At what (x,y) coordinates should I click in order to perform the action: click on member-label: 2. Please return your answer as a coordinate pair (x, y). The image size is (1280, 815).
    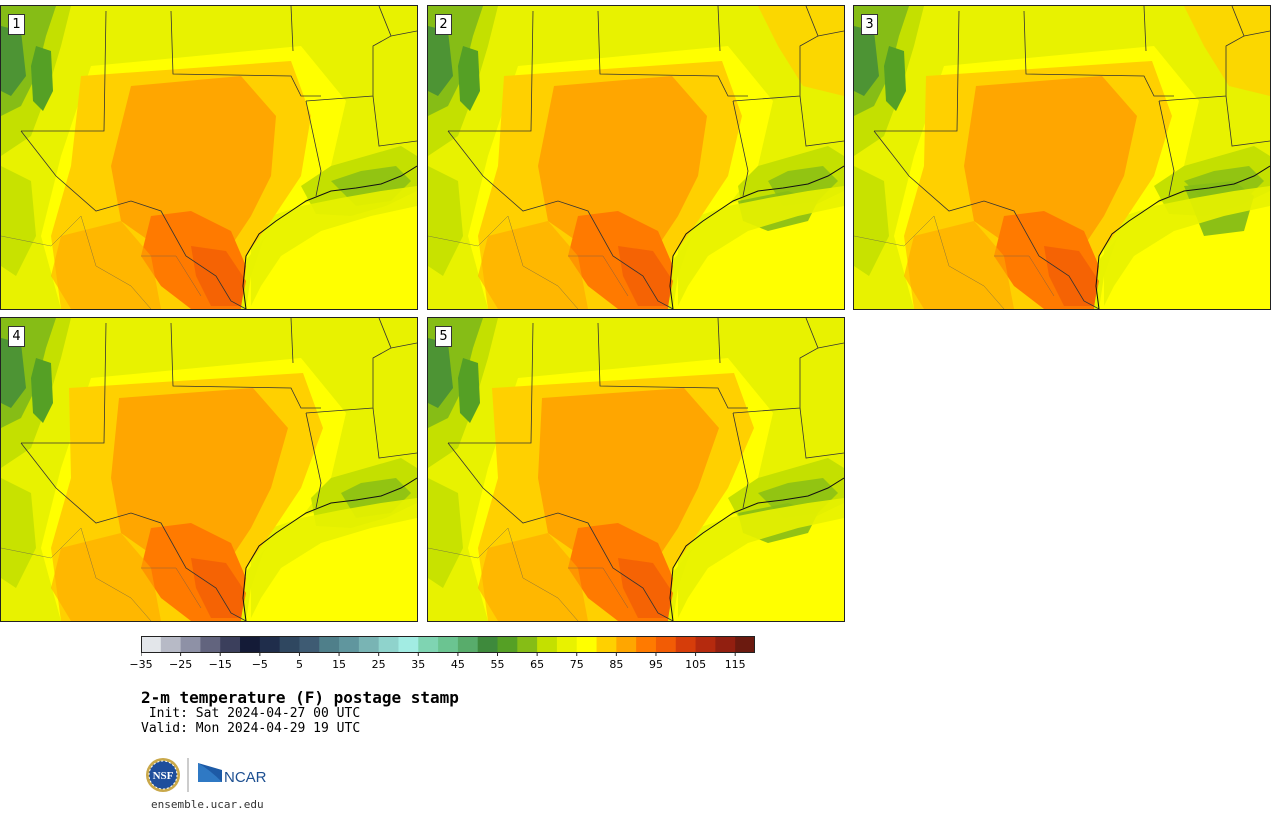
    Looking at the image, I should click on (443, 24).